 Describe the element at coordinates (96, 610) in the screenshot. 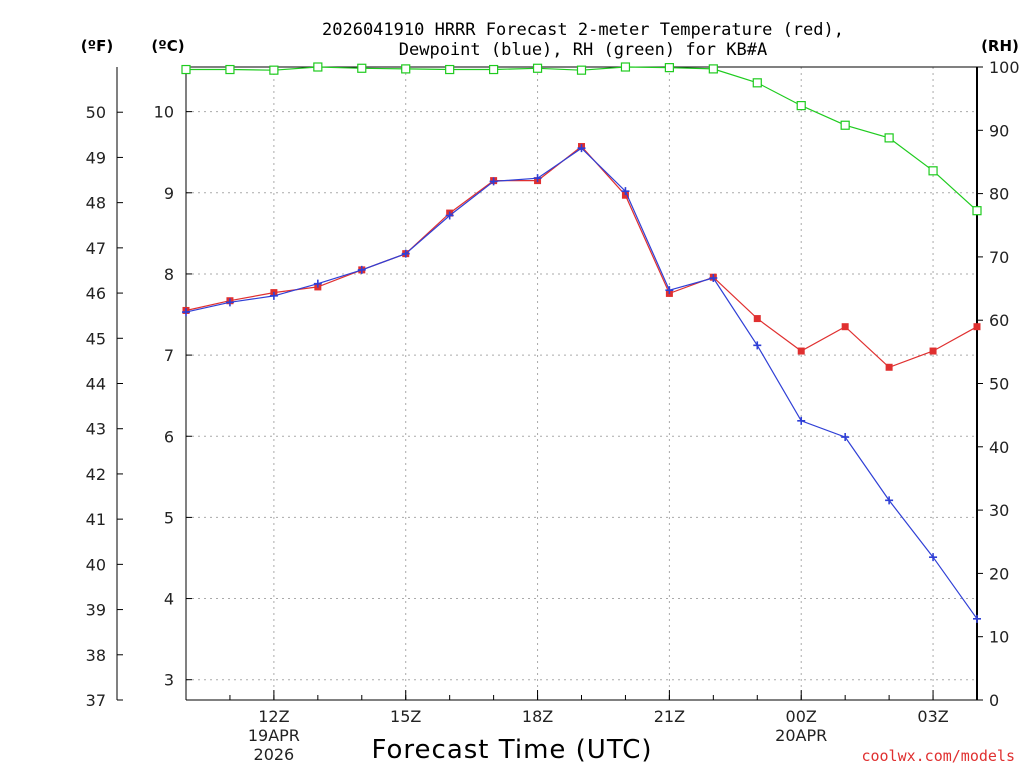

I see `fahrenheit-tick-label: 39` at that location.